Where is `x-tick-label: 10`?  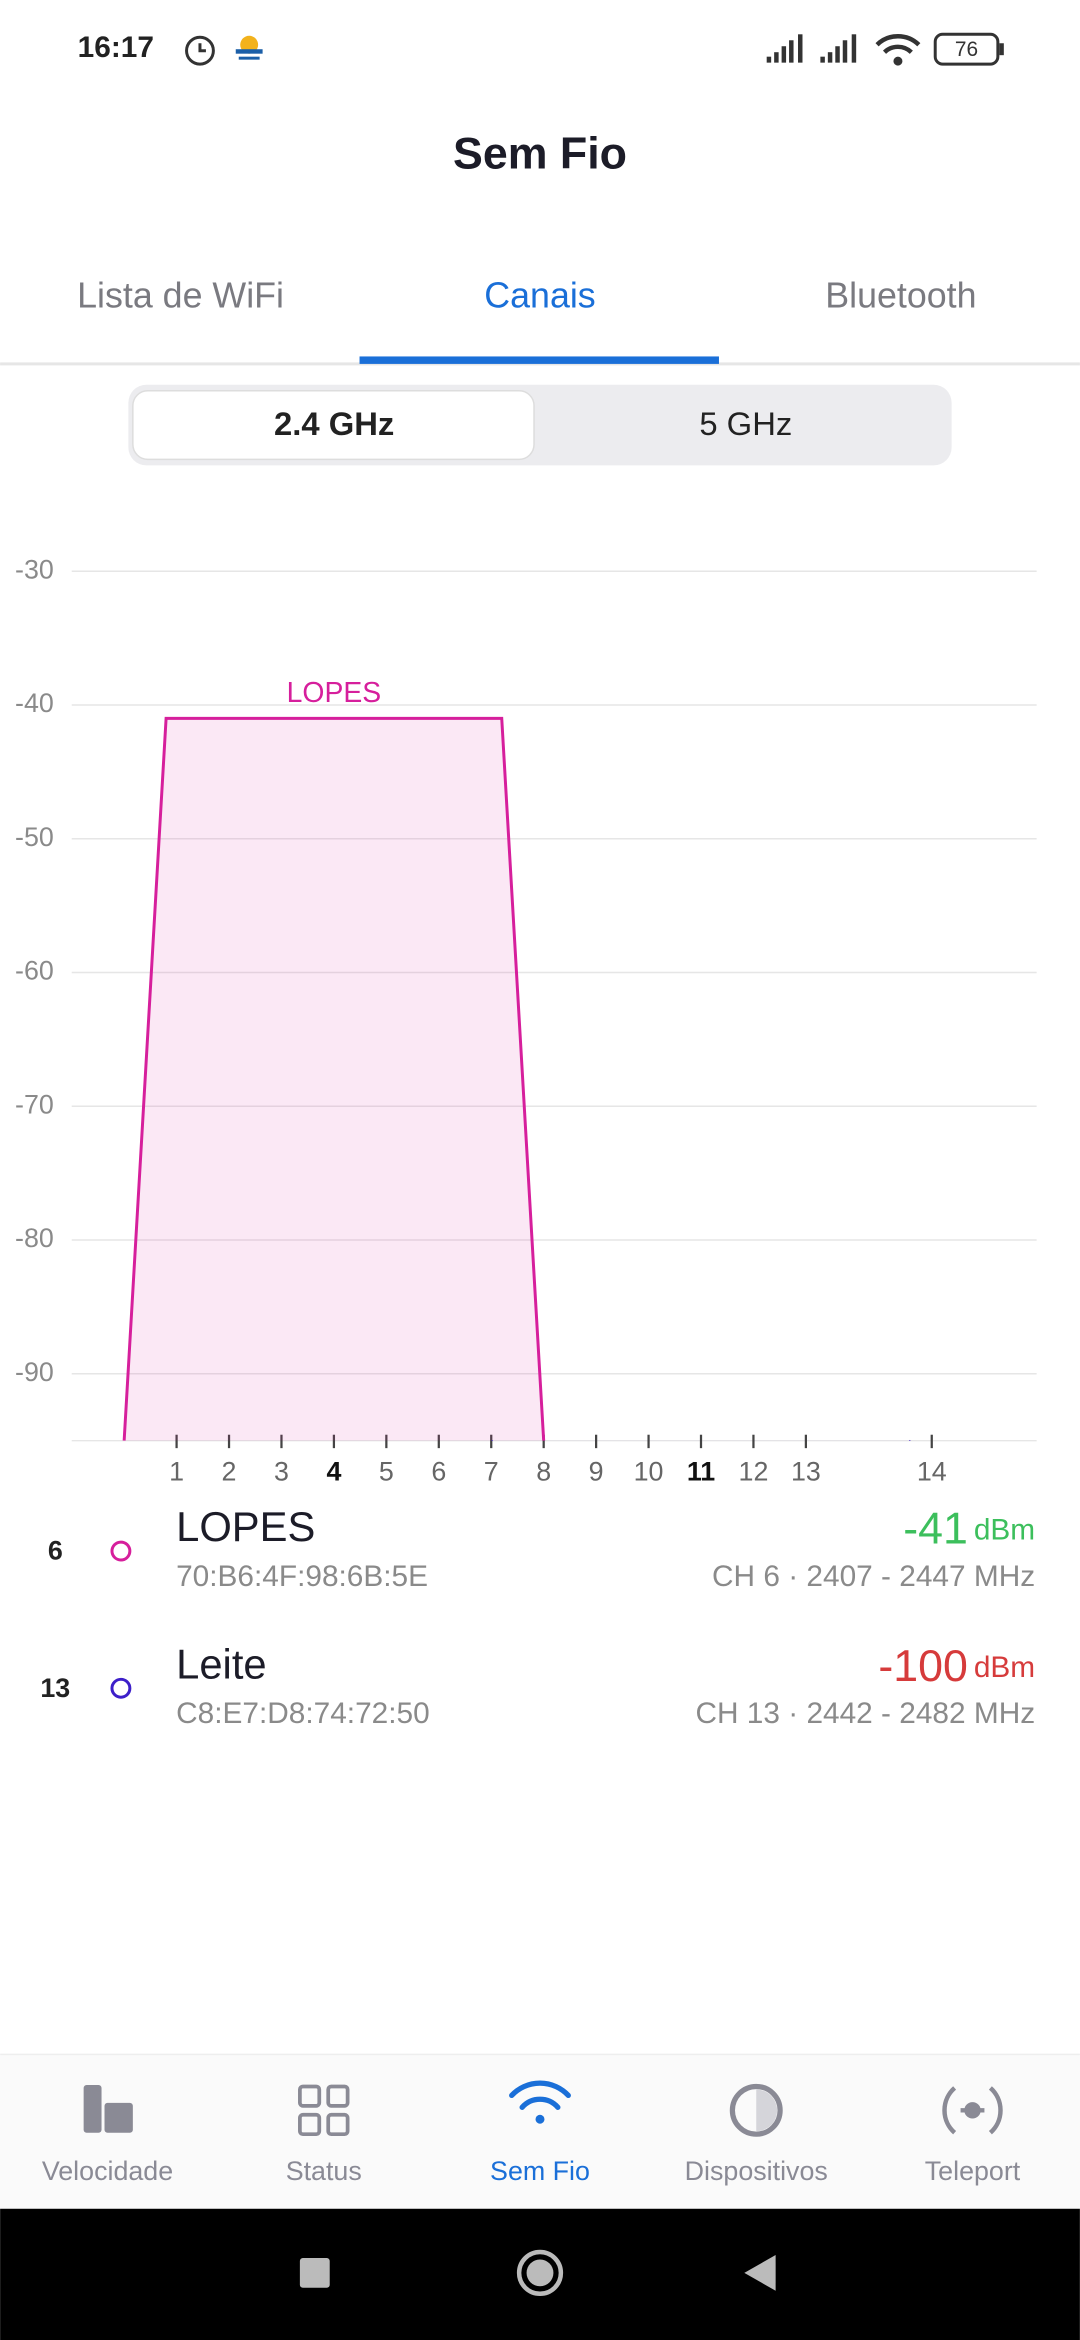 x-tick-label: 10 is located at coordinates (649, 1472).